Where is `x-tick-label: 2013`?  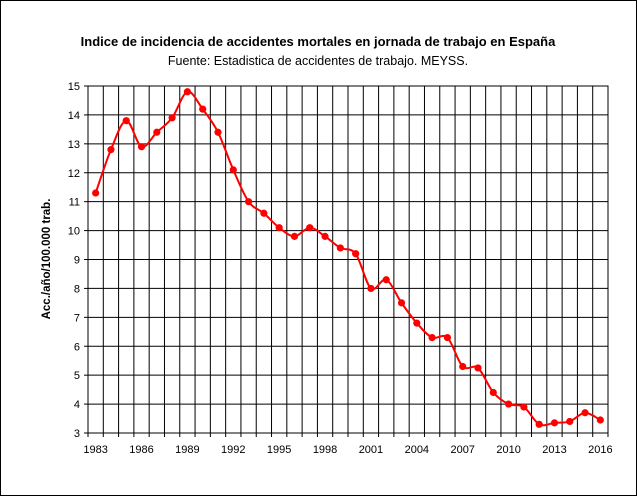
x-tick-label: 2013 is located at coordinates (554, 450).